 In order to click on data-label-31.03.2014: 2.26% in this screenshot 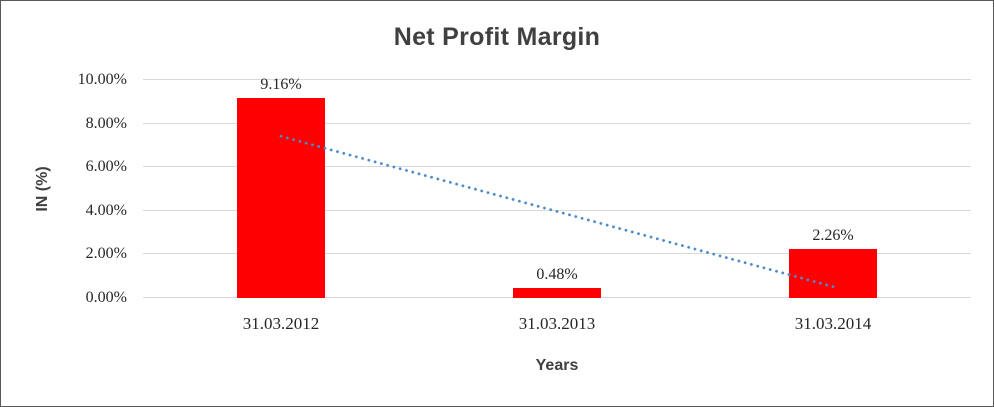, I will do `click(833, 235)`.